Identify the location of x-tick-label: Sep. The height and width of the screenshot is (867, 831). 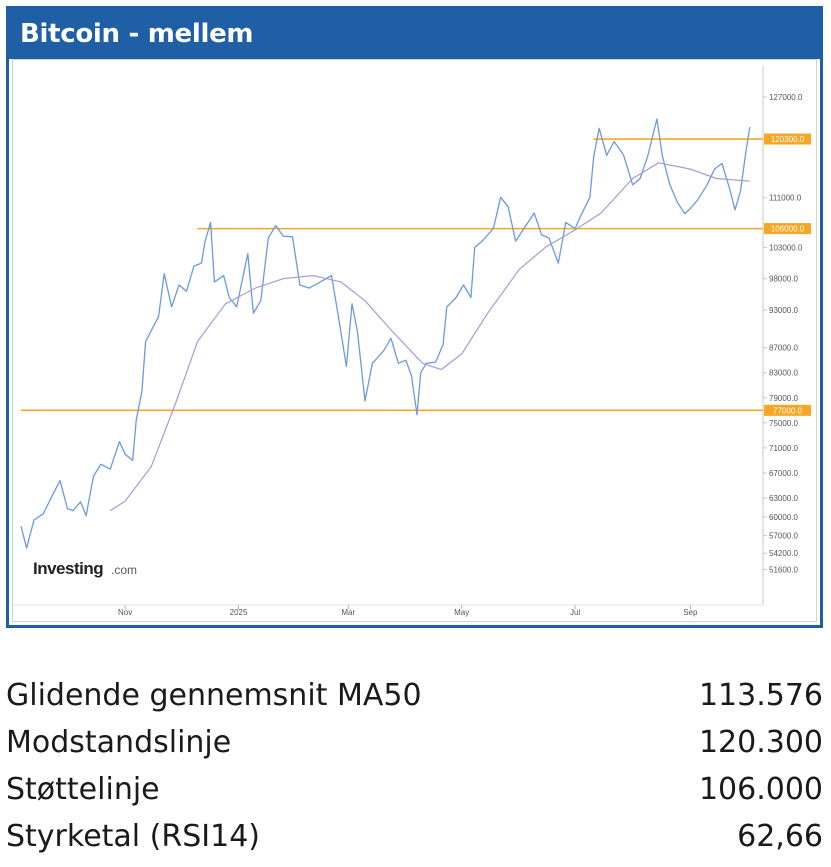
(690, 612).